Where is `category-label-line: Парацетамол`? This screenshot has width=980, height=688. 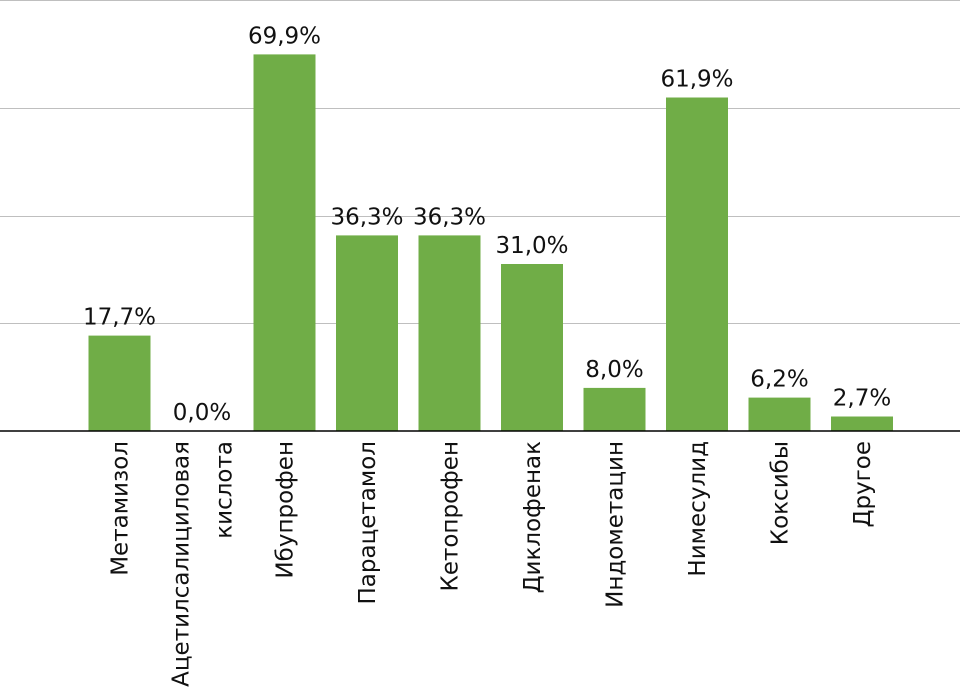
category-label-line: Парацетамол is located at coordinates (368, 523).